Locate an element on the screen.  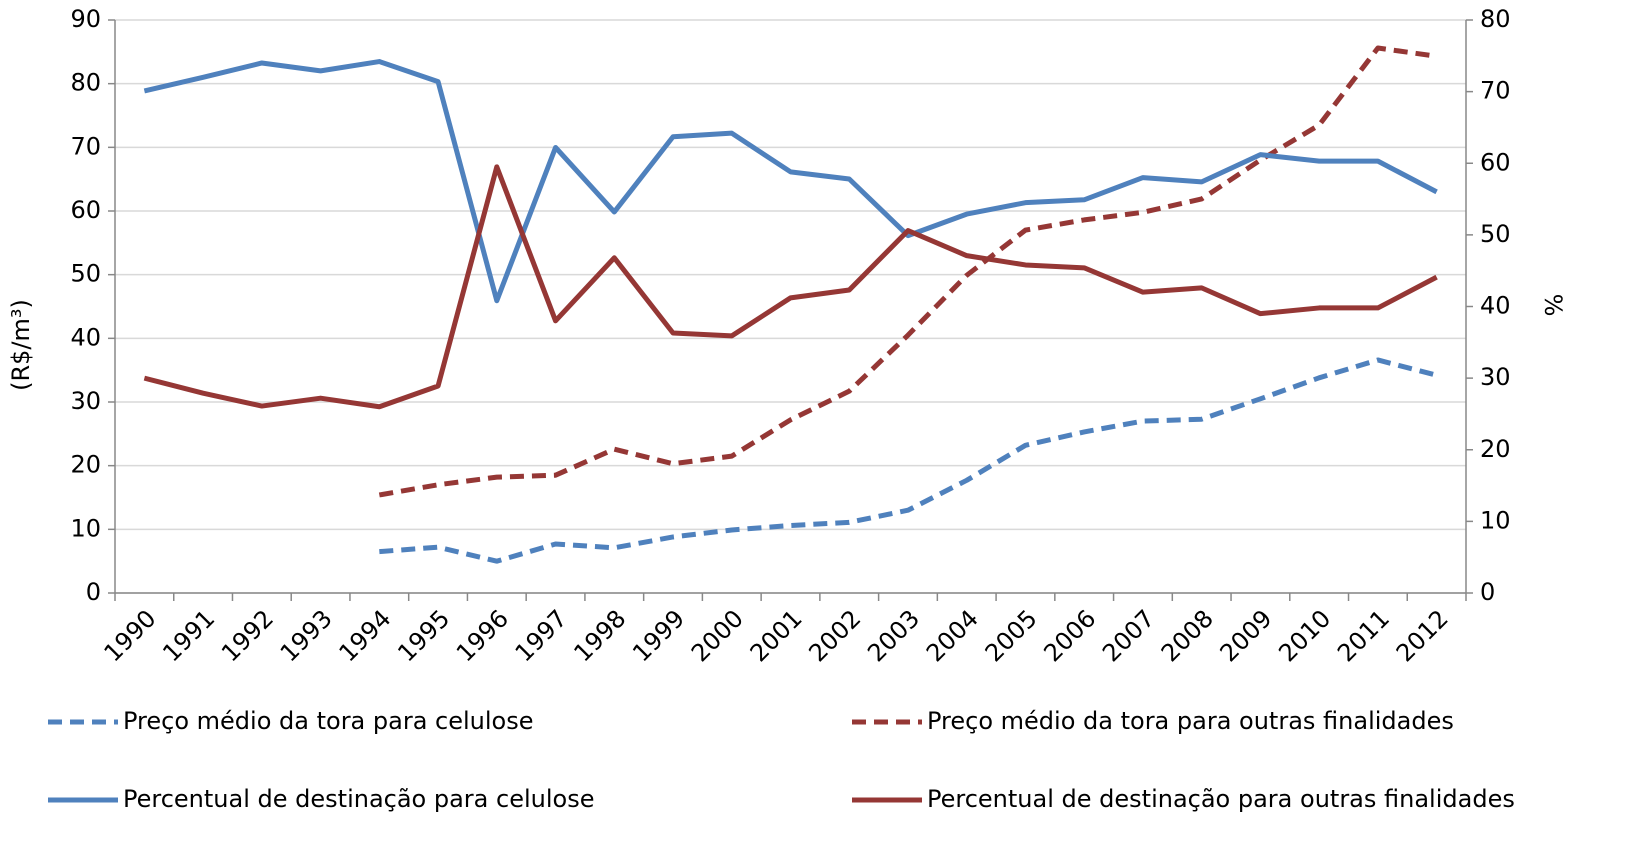
x-tick-label: 1999 is located at coordinates (658, 635).